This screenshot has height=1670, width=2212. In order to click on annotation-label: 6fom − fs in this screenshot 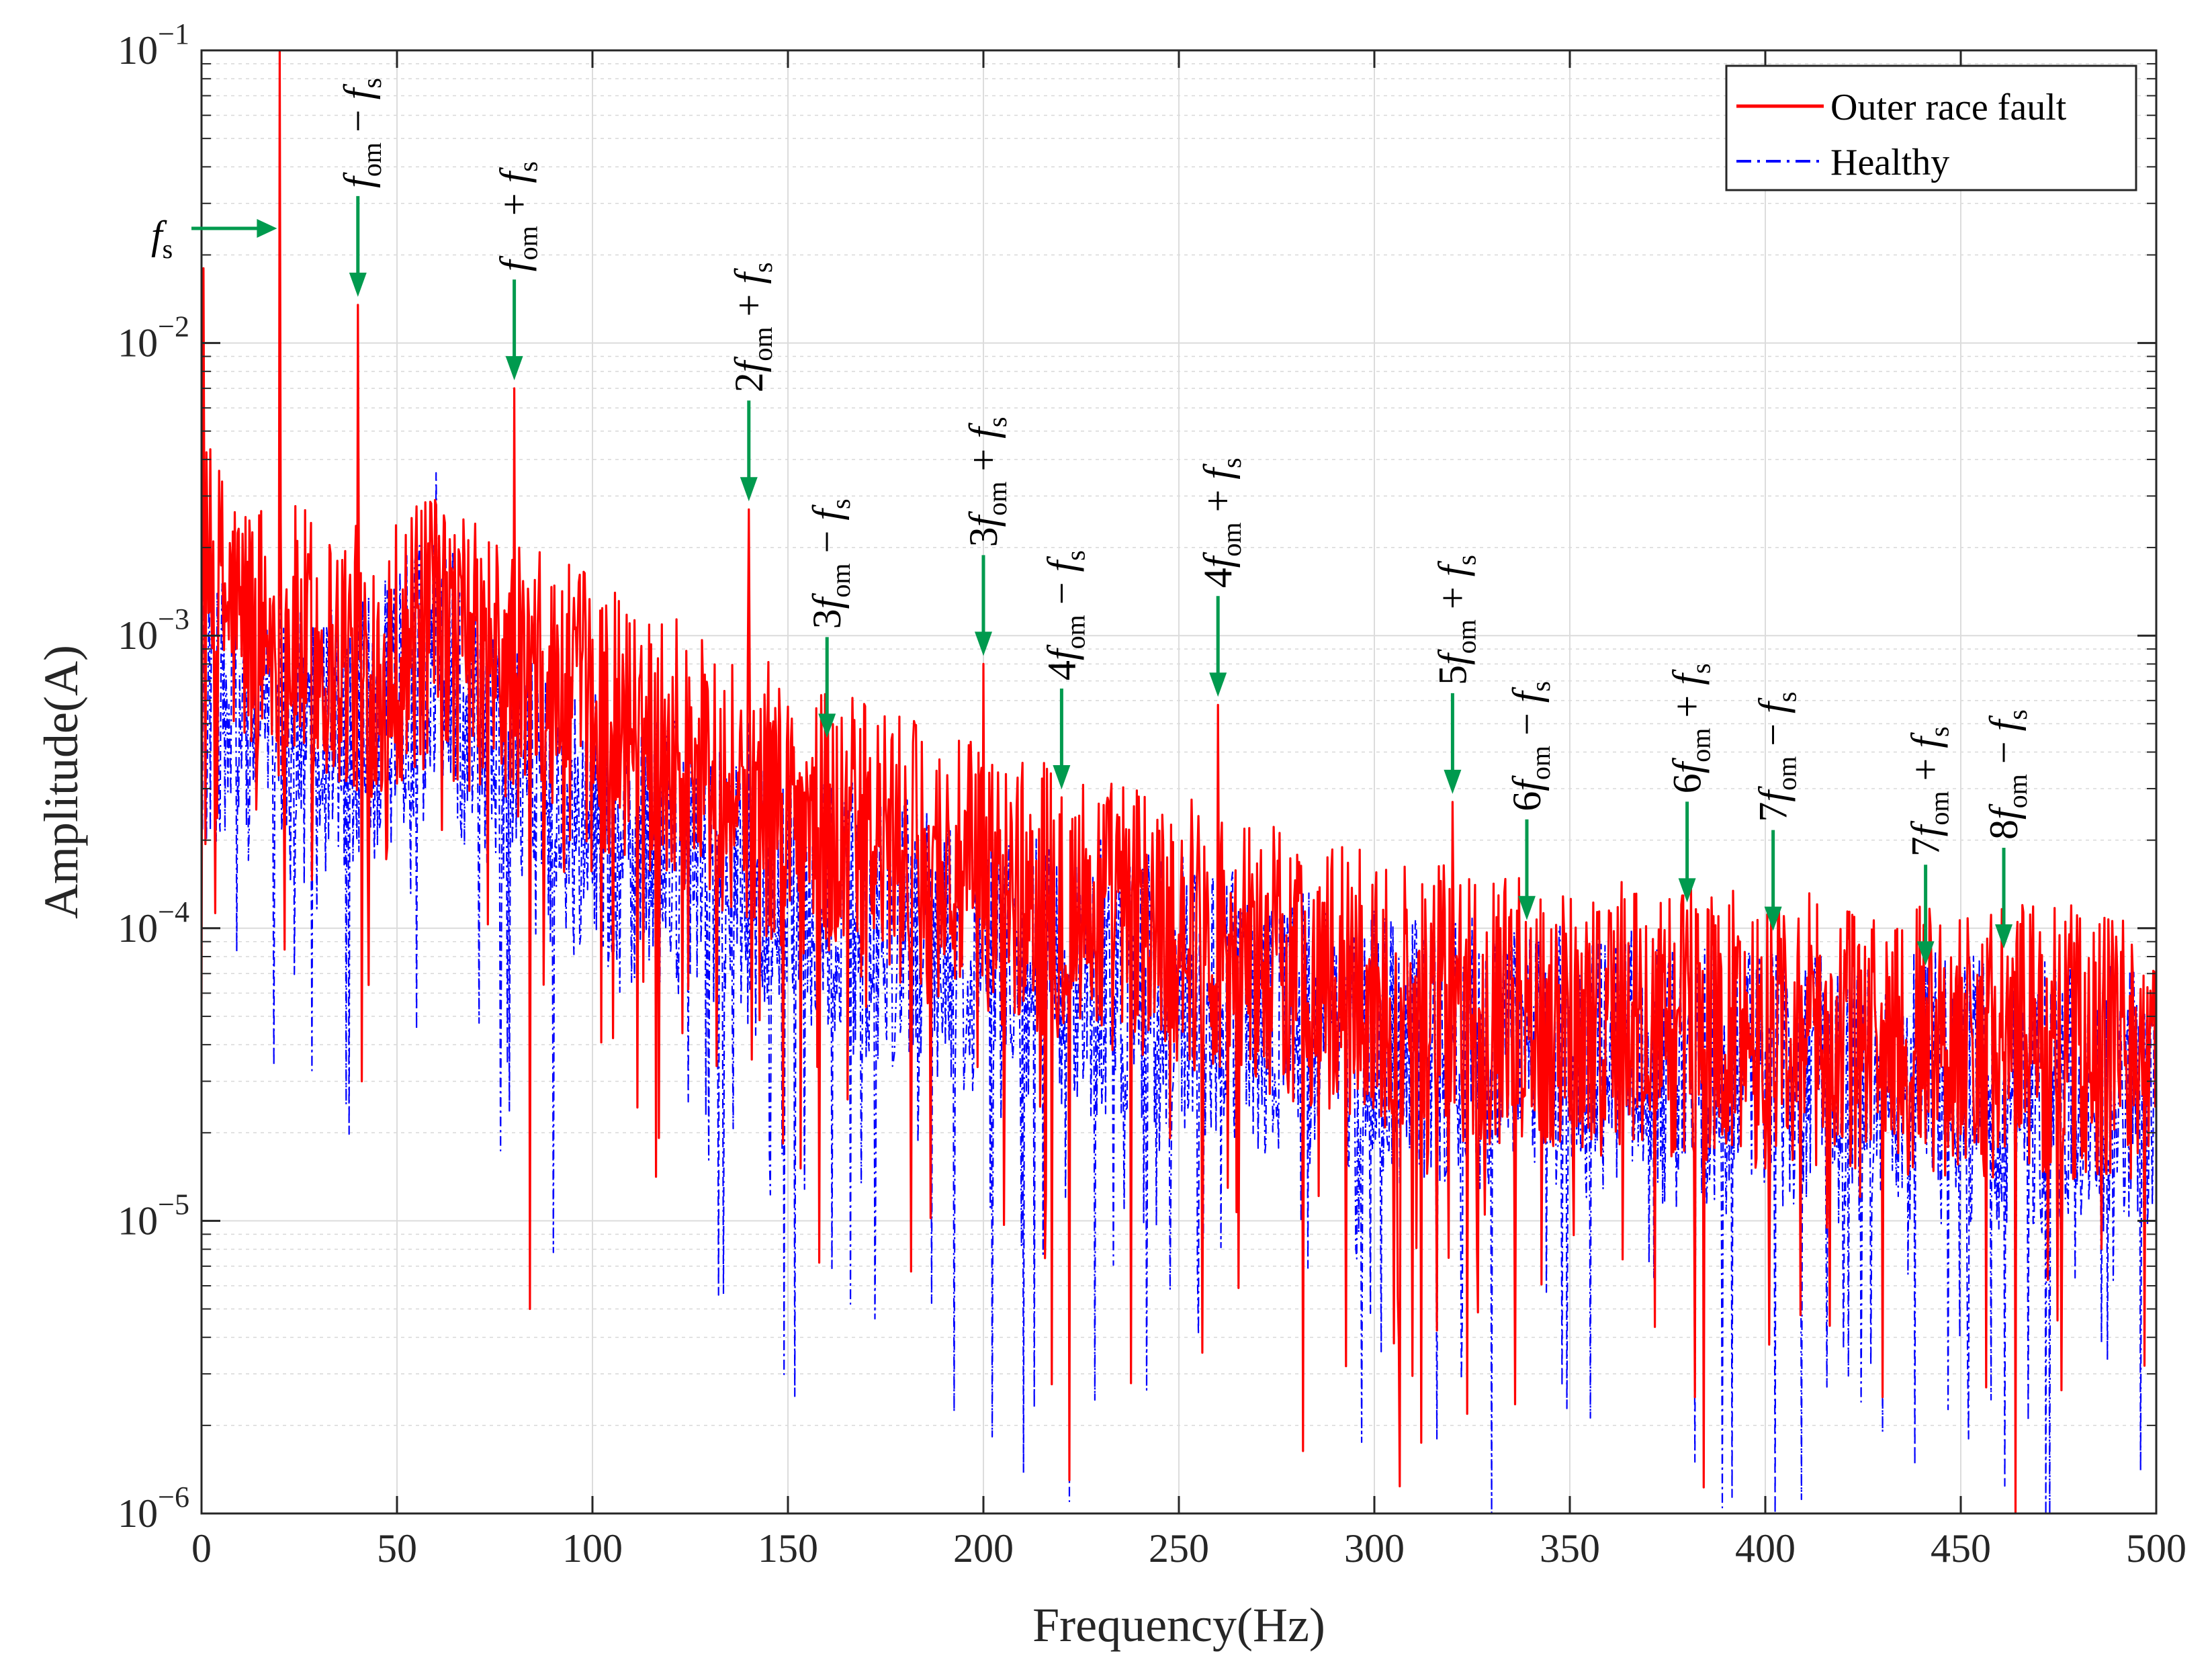, I will do `click(1530, 746)`.